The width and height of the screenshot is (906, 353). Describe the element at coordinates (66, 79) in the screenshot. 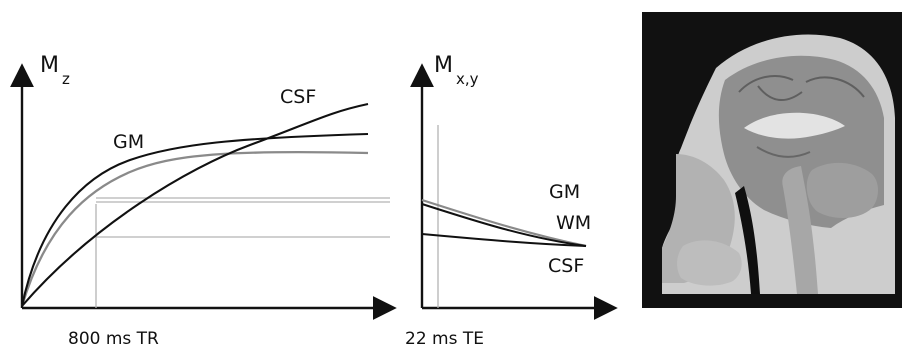

I see `panel-a-axis-label-sub: z` at that location.